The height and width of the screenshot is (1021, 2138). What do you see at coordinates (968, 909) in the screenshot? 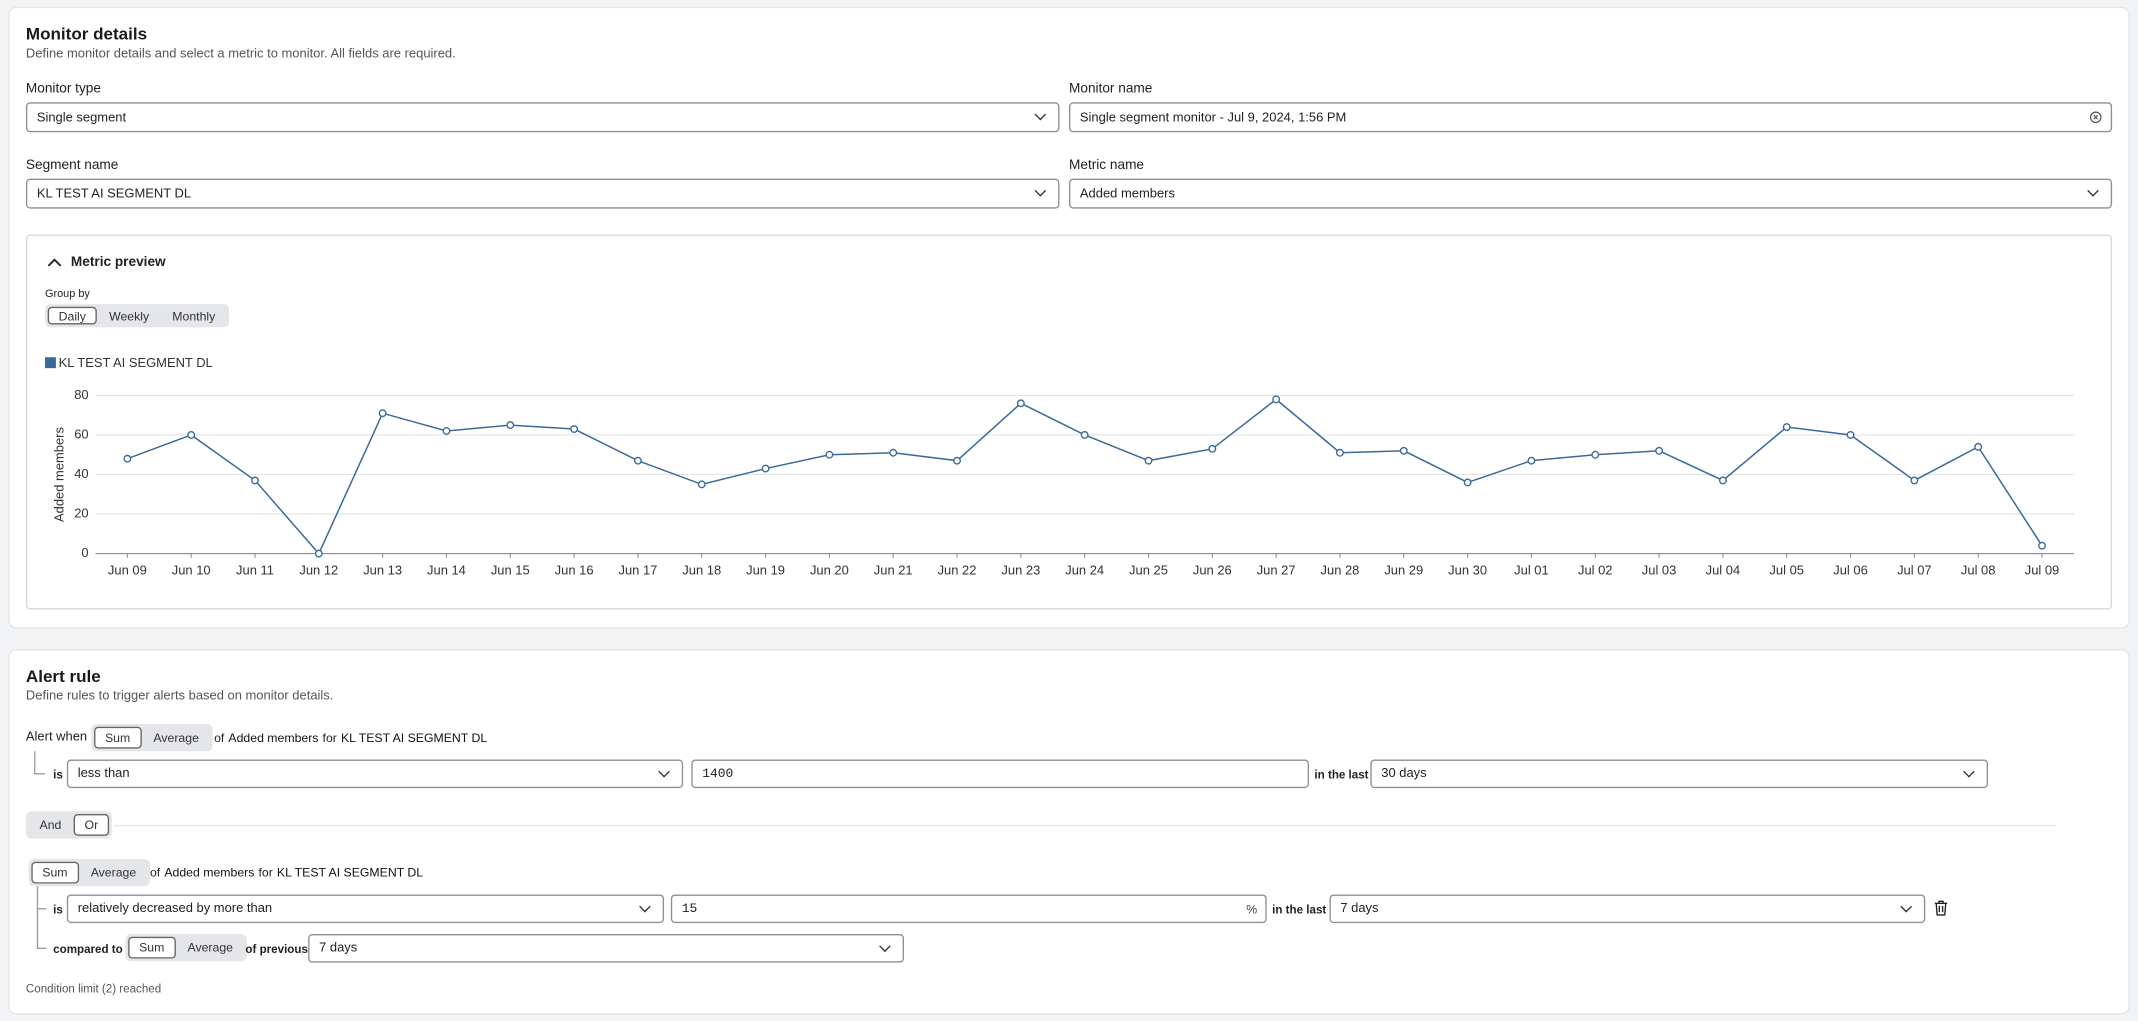
I see `threshold-input: 15` at bounding box center [968, 909].